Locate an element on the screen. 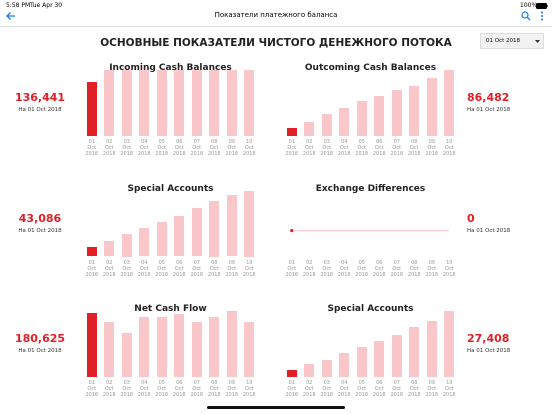 The width and height of the screenshot is (552, 414). current-point is located at coordinates (292, 230).